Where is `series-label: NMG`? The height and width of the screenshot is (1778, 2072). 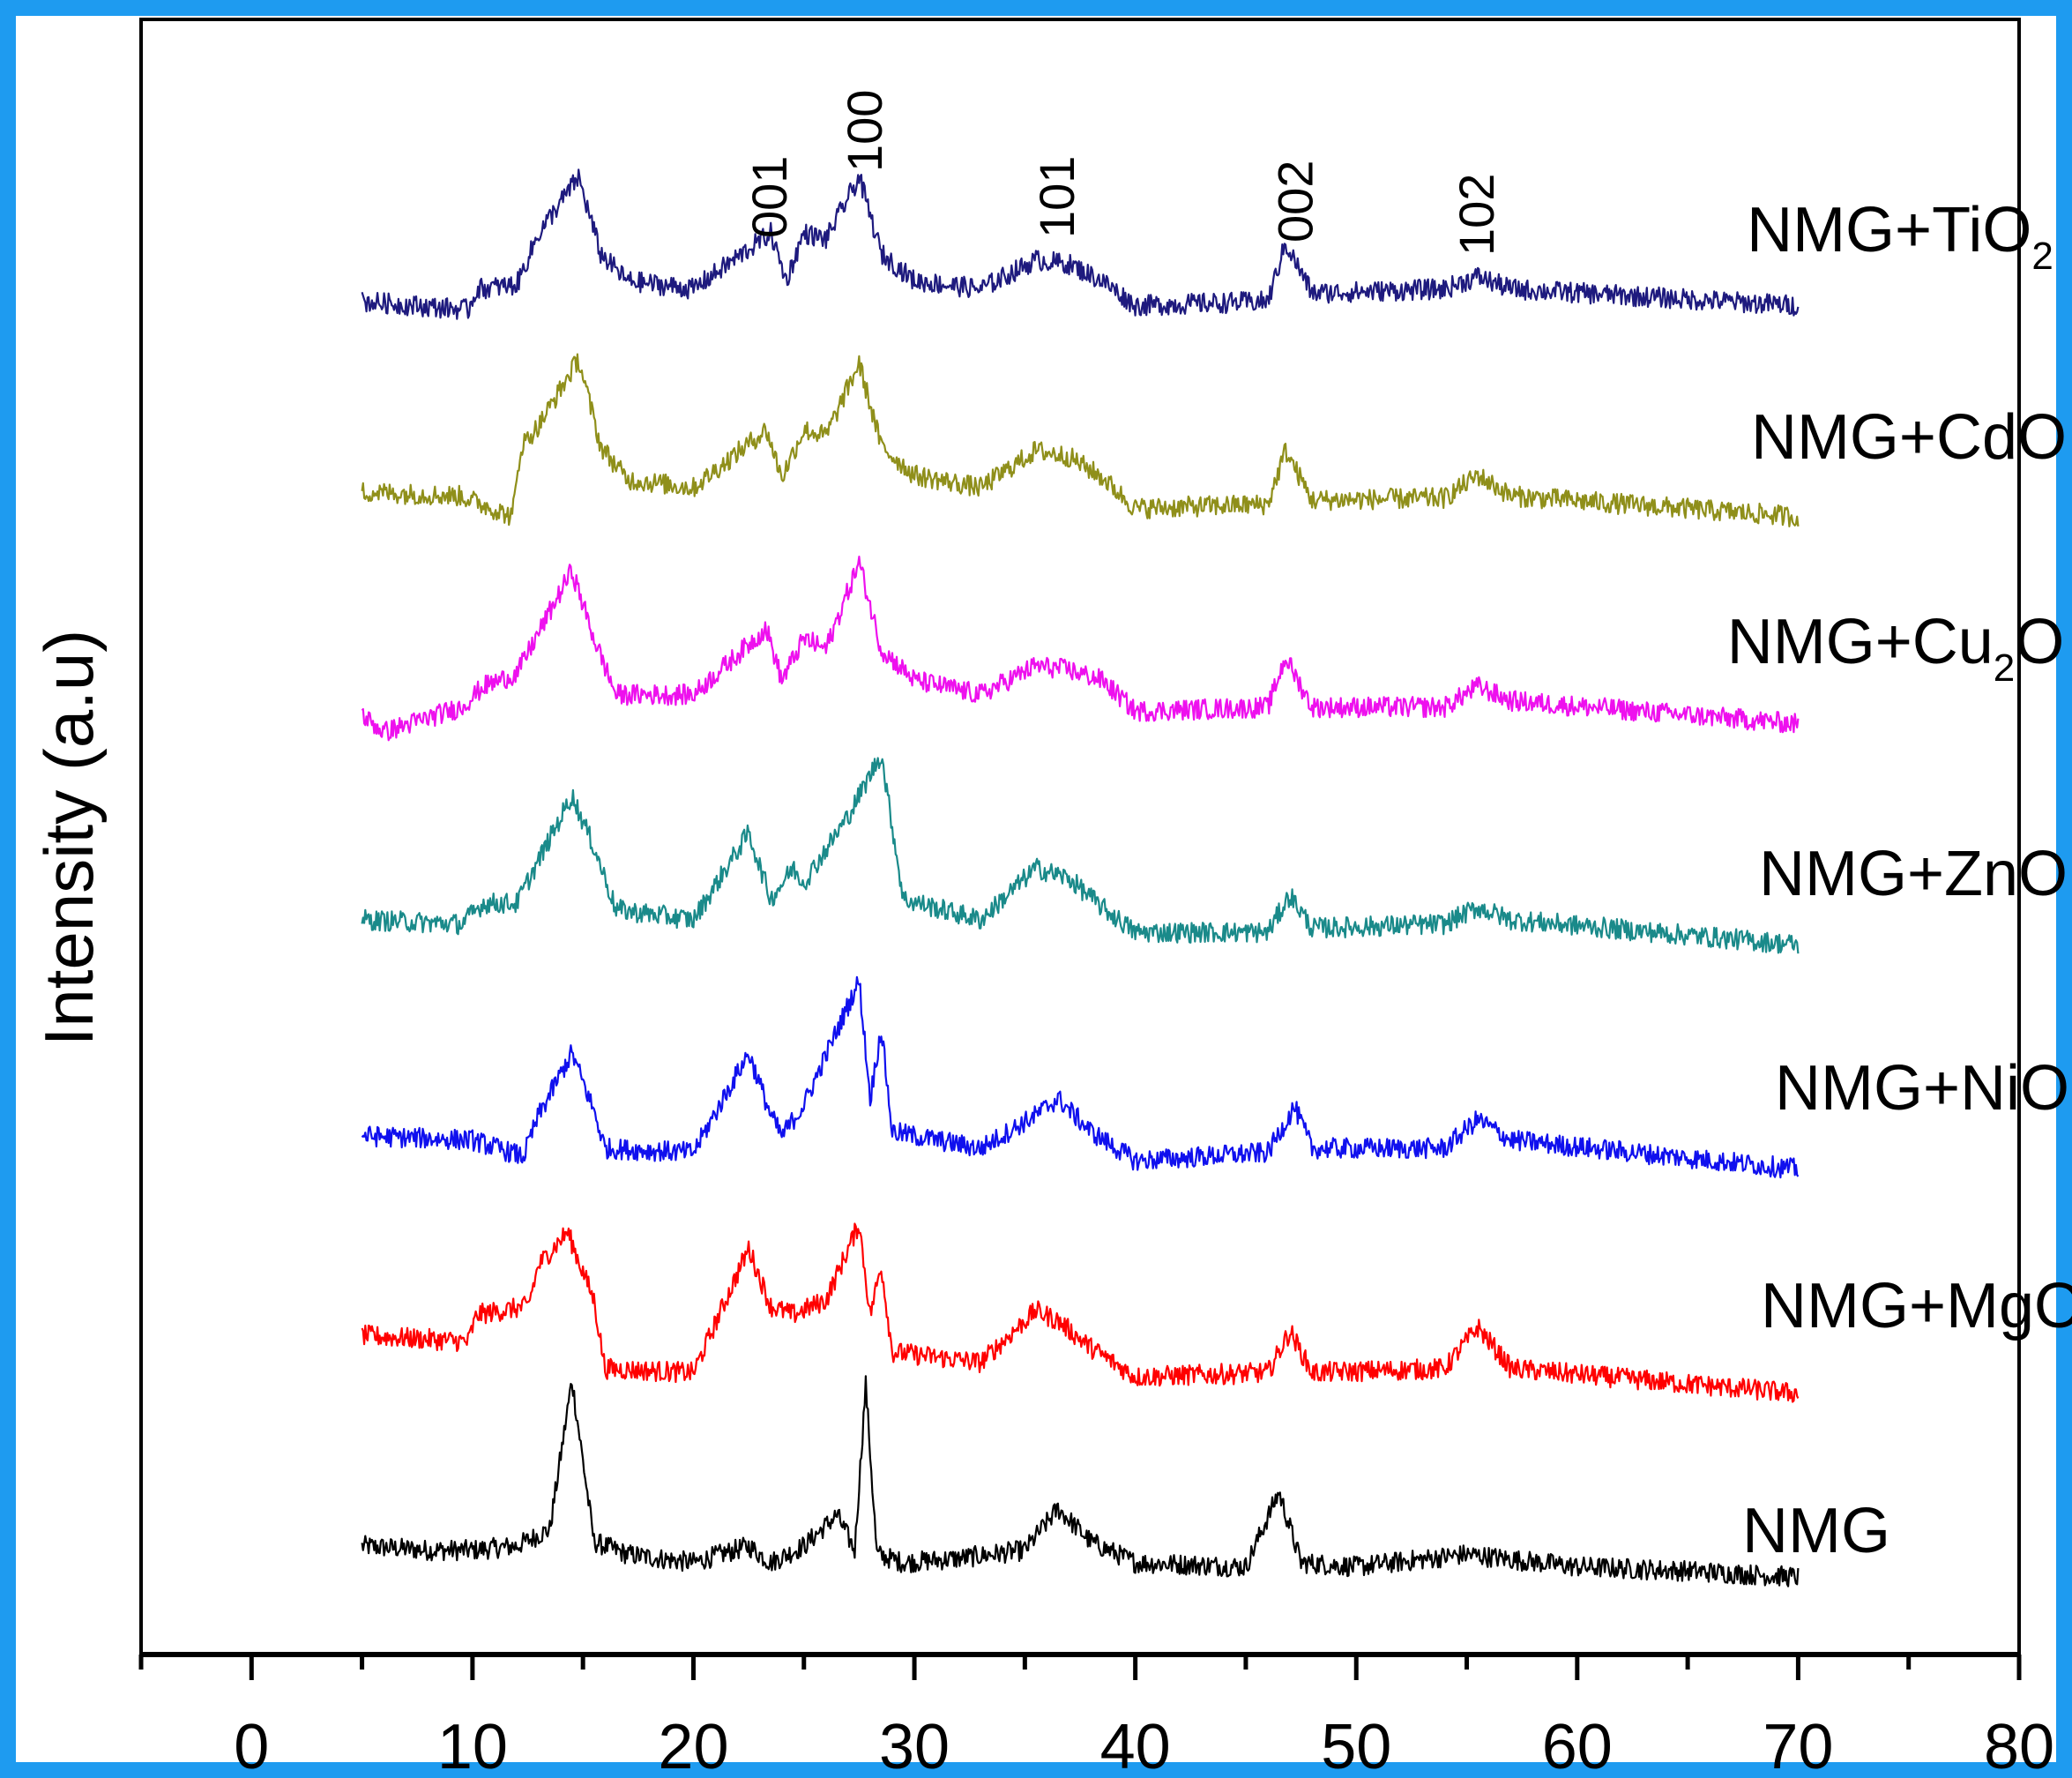
series-label: NMG is located at coordinates (1816, 1531).